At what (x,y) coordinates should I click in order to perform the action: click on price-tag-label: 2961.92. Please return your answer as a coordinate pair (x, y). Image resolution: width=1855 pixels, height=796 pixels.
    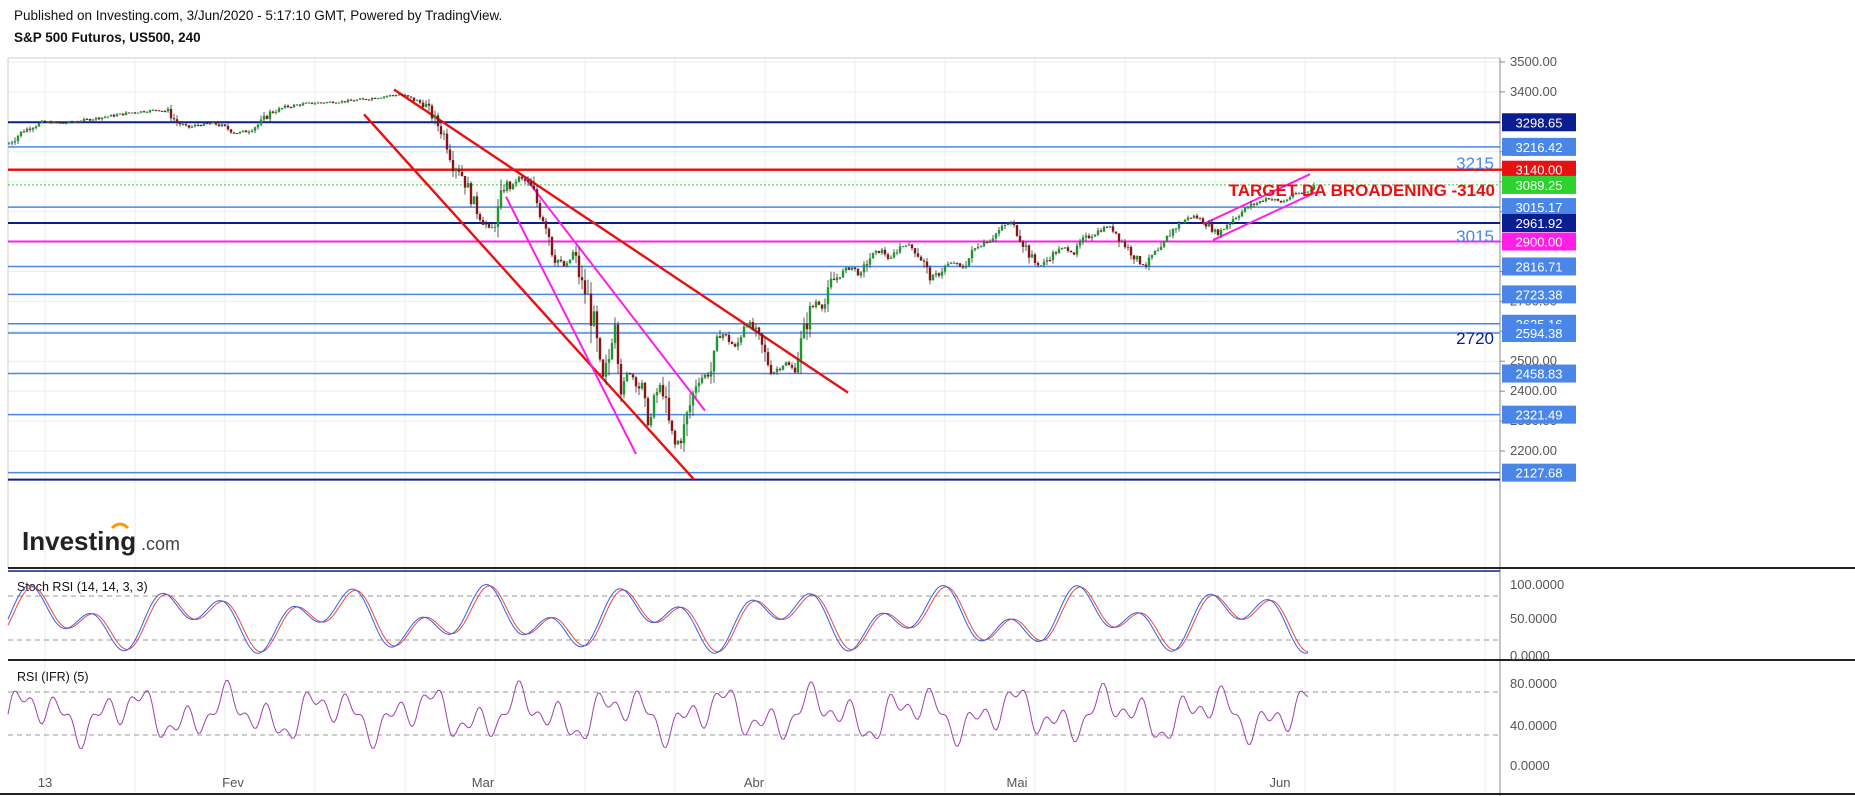
    Looking at the image, I should click on (1539, 223).